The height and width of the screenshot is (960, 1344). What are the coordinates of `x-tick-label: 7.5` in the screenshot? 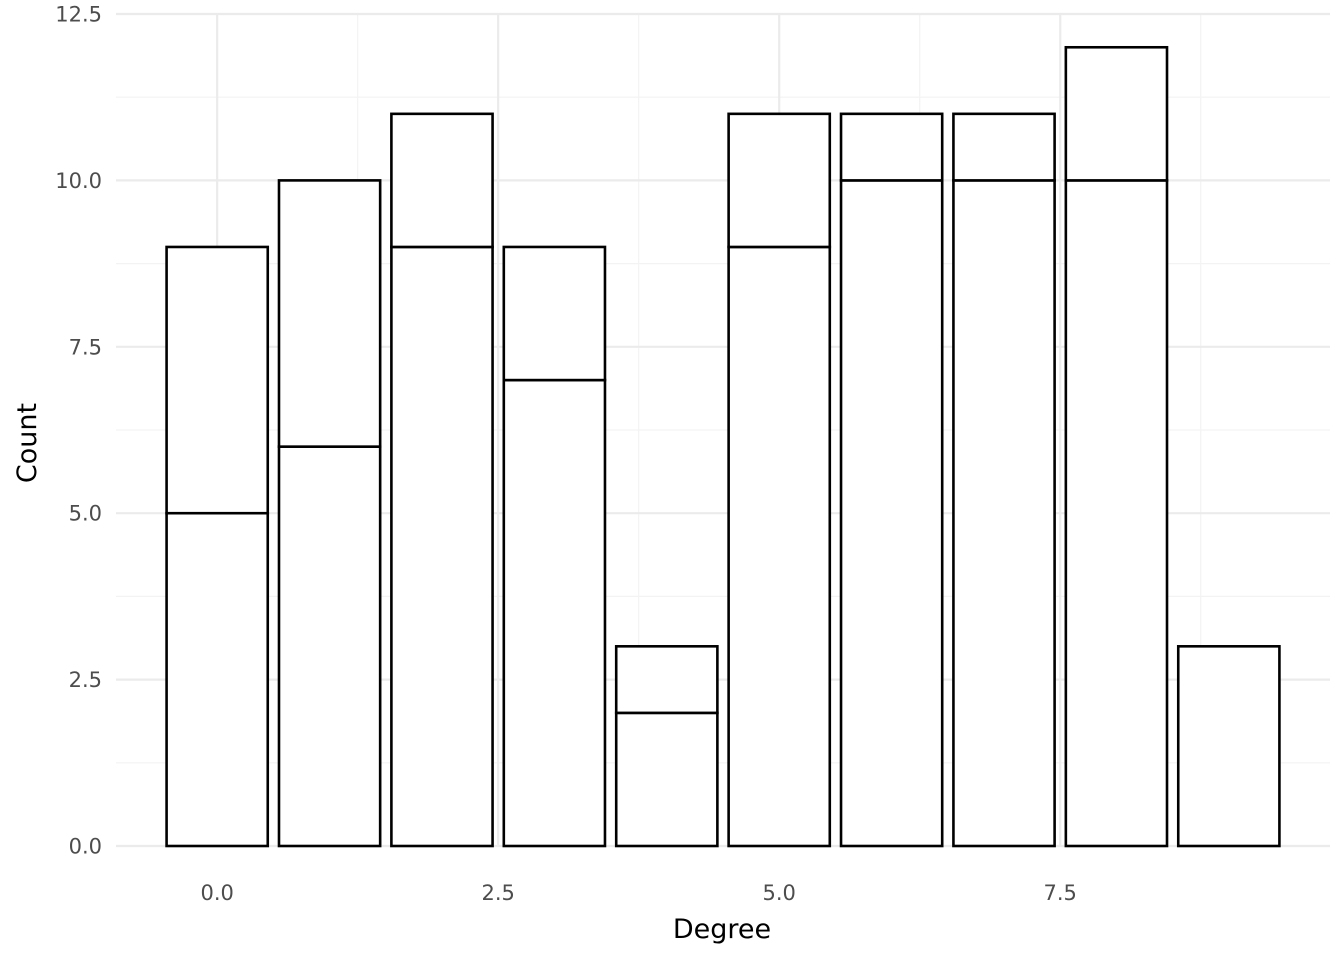 It's located at (1060, 893).